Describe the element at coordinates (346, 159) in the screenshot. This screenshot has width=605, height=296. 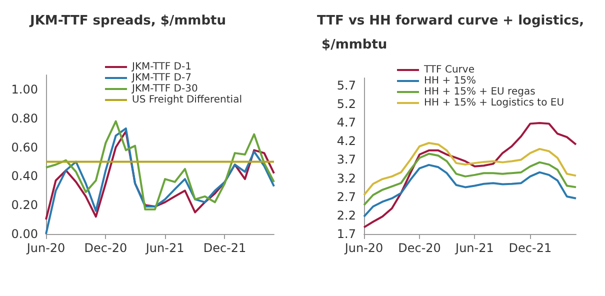
I see `y-tick-label: 3.7` at that location.